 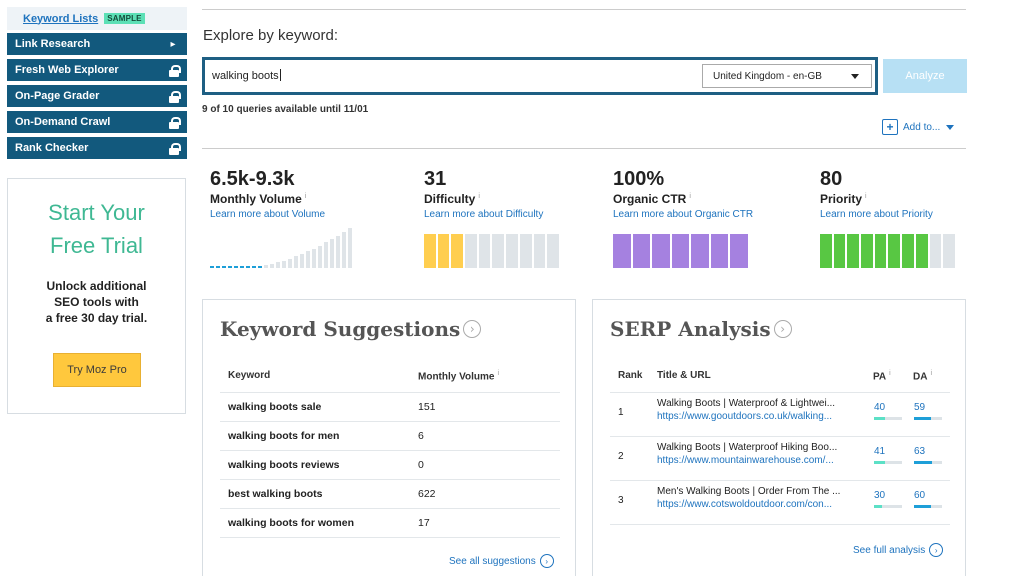 What do you see at coordinates (67, 70) in the screenshot?
I see `sidebar-item-label: Fresh Web Explorer` at bounding box center [67, 70].